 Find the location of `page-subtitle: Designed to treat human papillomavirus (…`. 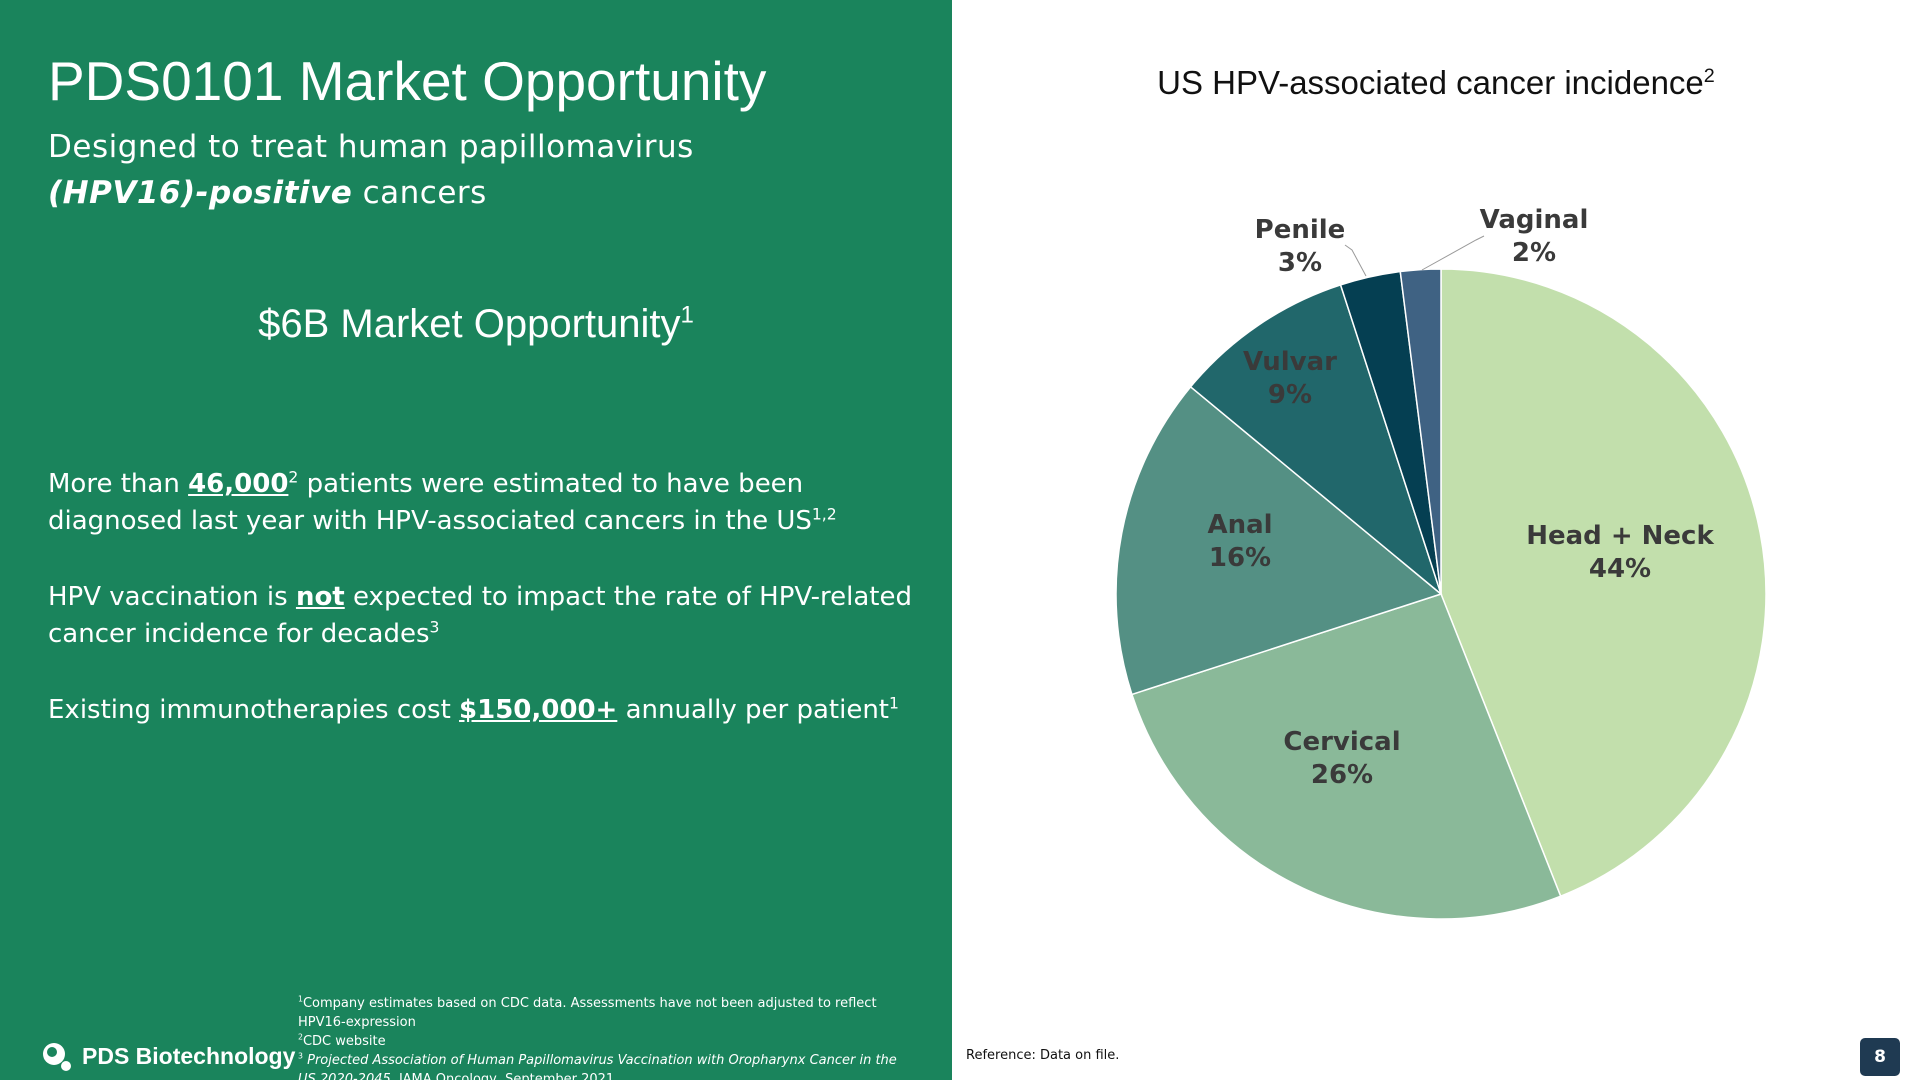

page-subtitle: Designed to treat human papillomavirus (… is located at coordinates (371, 170).